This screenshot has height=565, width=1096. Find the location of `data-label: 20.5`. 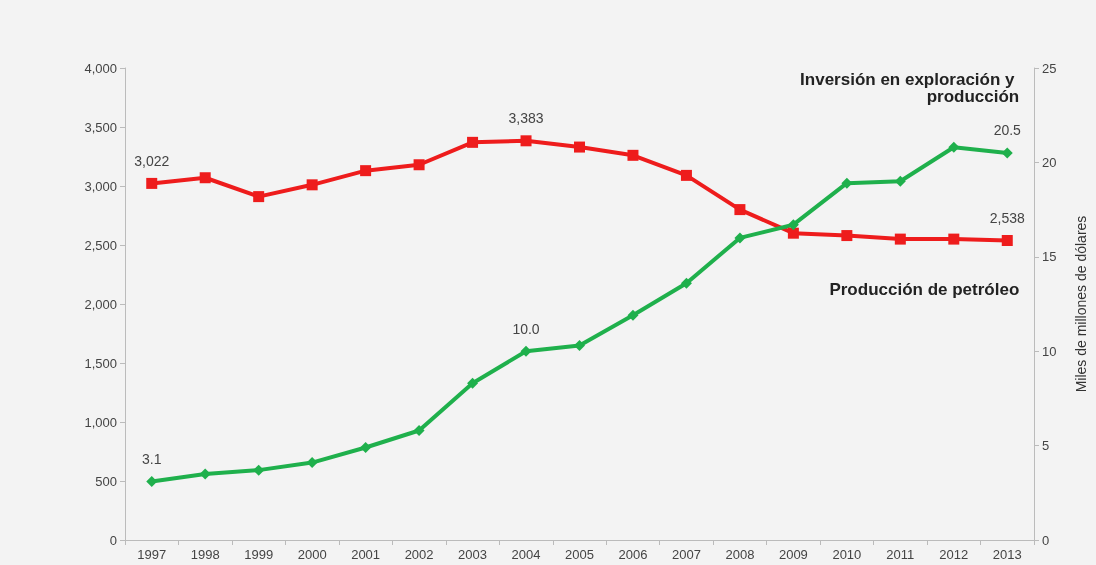

data-label: 20.5 is located at coordinates (1007, 130).